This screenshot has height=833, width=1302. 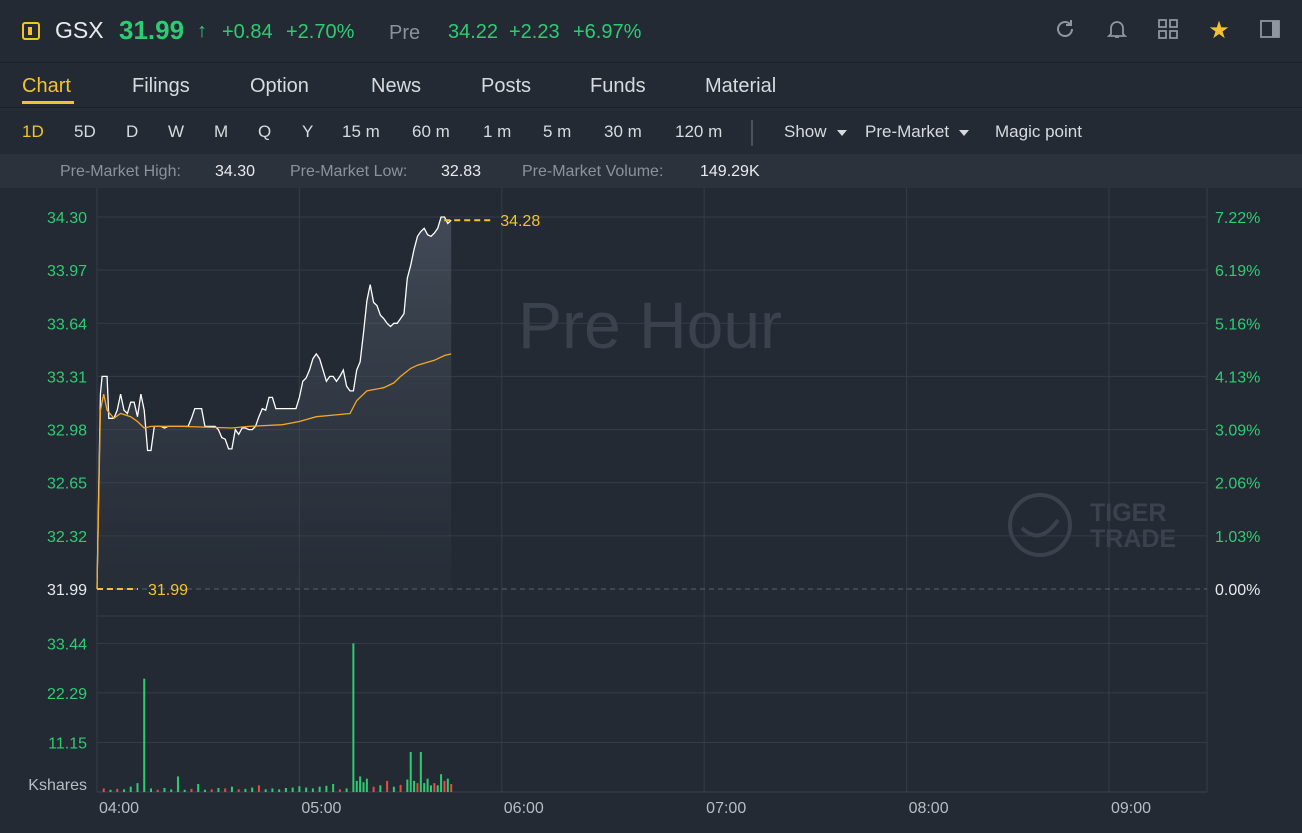 I want to click on y-axis-label: 32.32, so click(x=67, y=537).